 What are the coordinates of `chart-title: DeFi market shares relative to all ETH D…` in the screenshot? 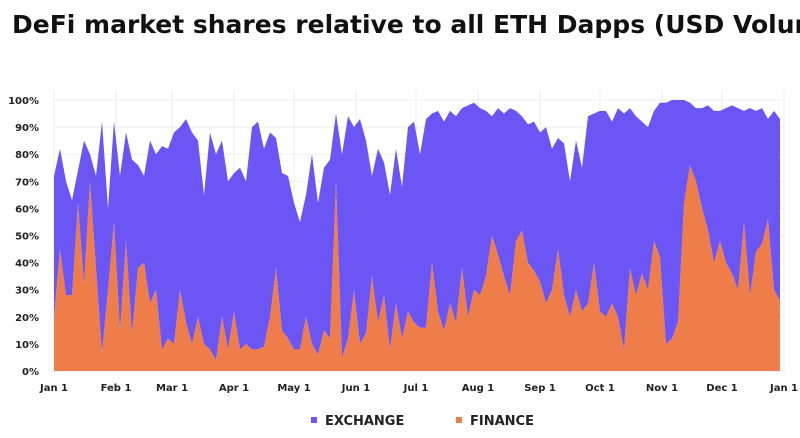 It's located at (406, 24).